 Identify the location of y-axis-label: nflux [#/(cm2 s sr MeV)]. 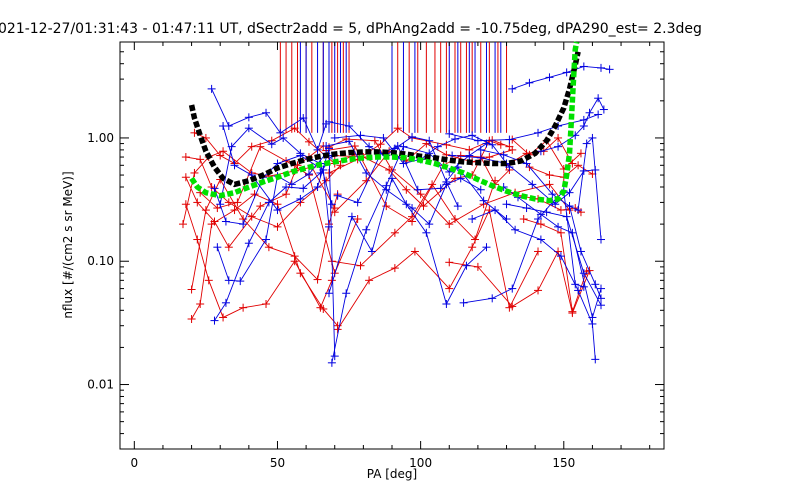
(68, 244).